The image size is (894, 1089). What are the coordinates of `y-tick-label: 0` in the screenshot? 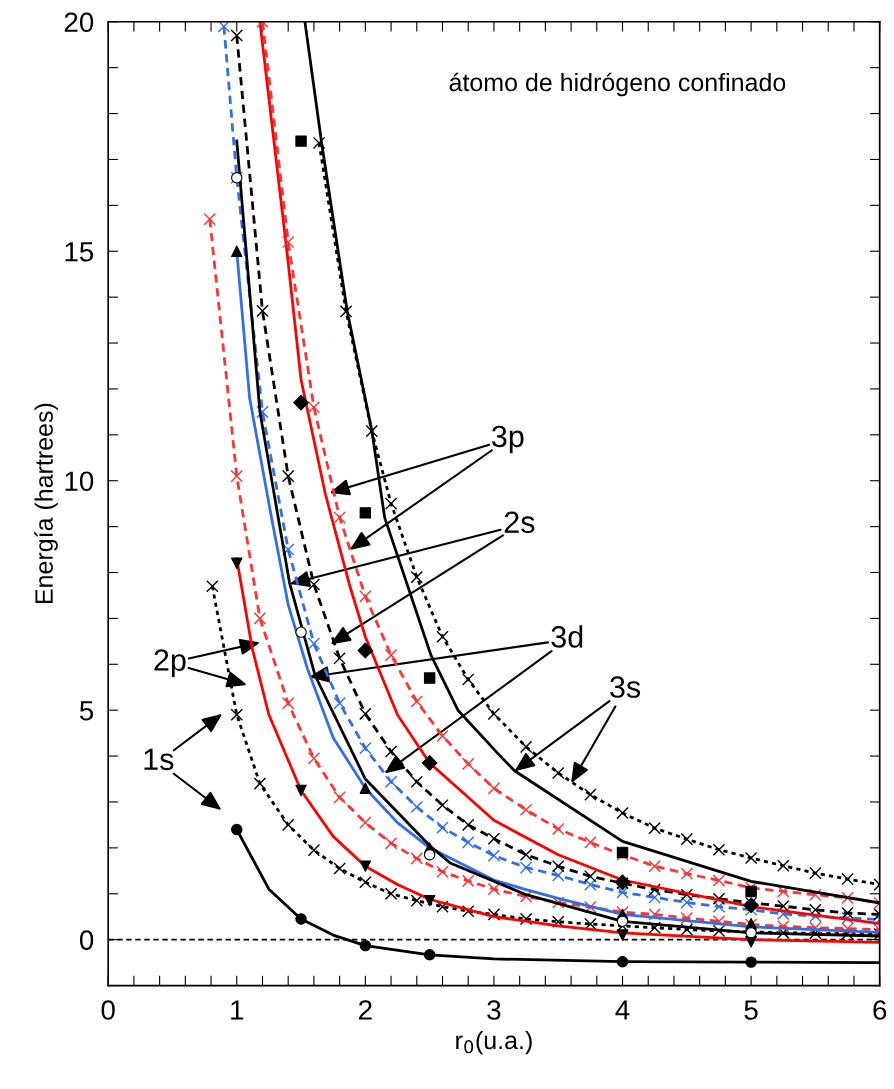 It's located at (86, 940).